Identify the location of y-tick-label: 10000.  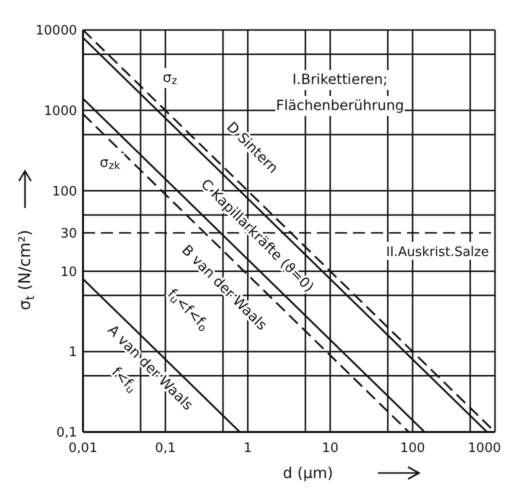
(56, 31).